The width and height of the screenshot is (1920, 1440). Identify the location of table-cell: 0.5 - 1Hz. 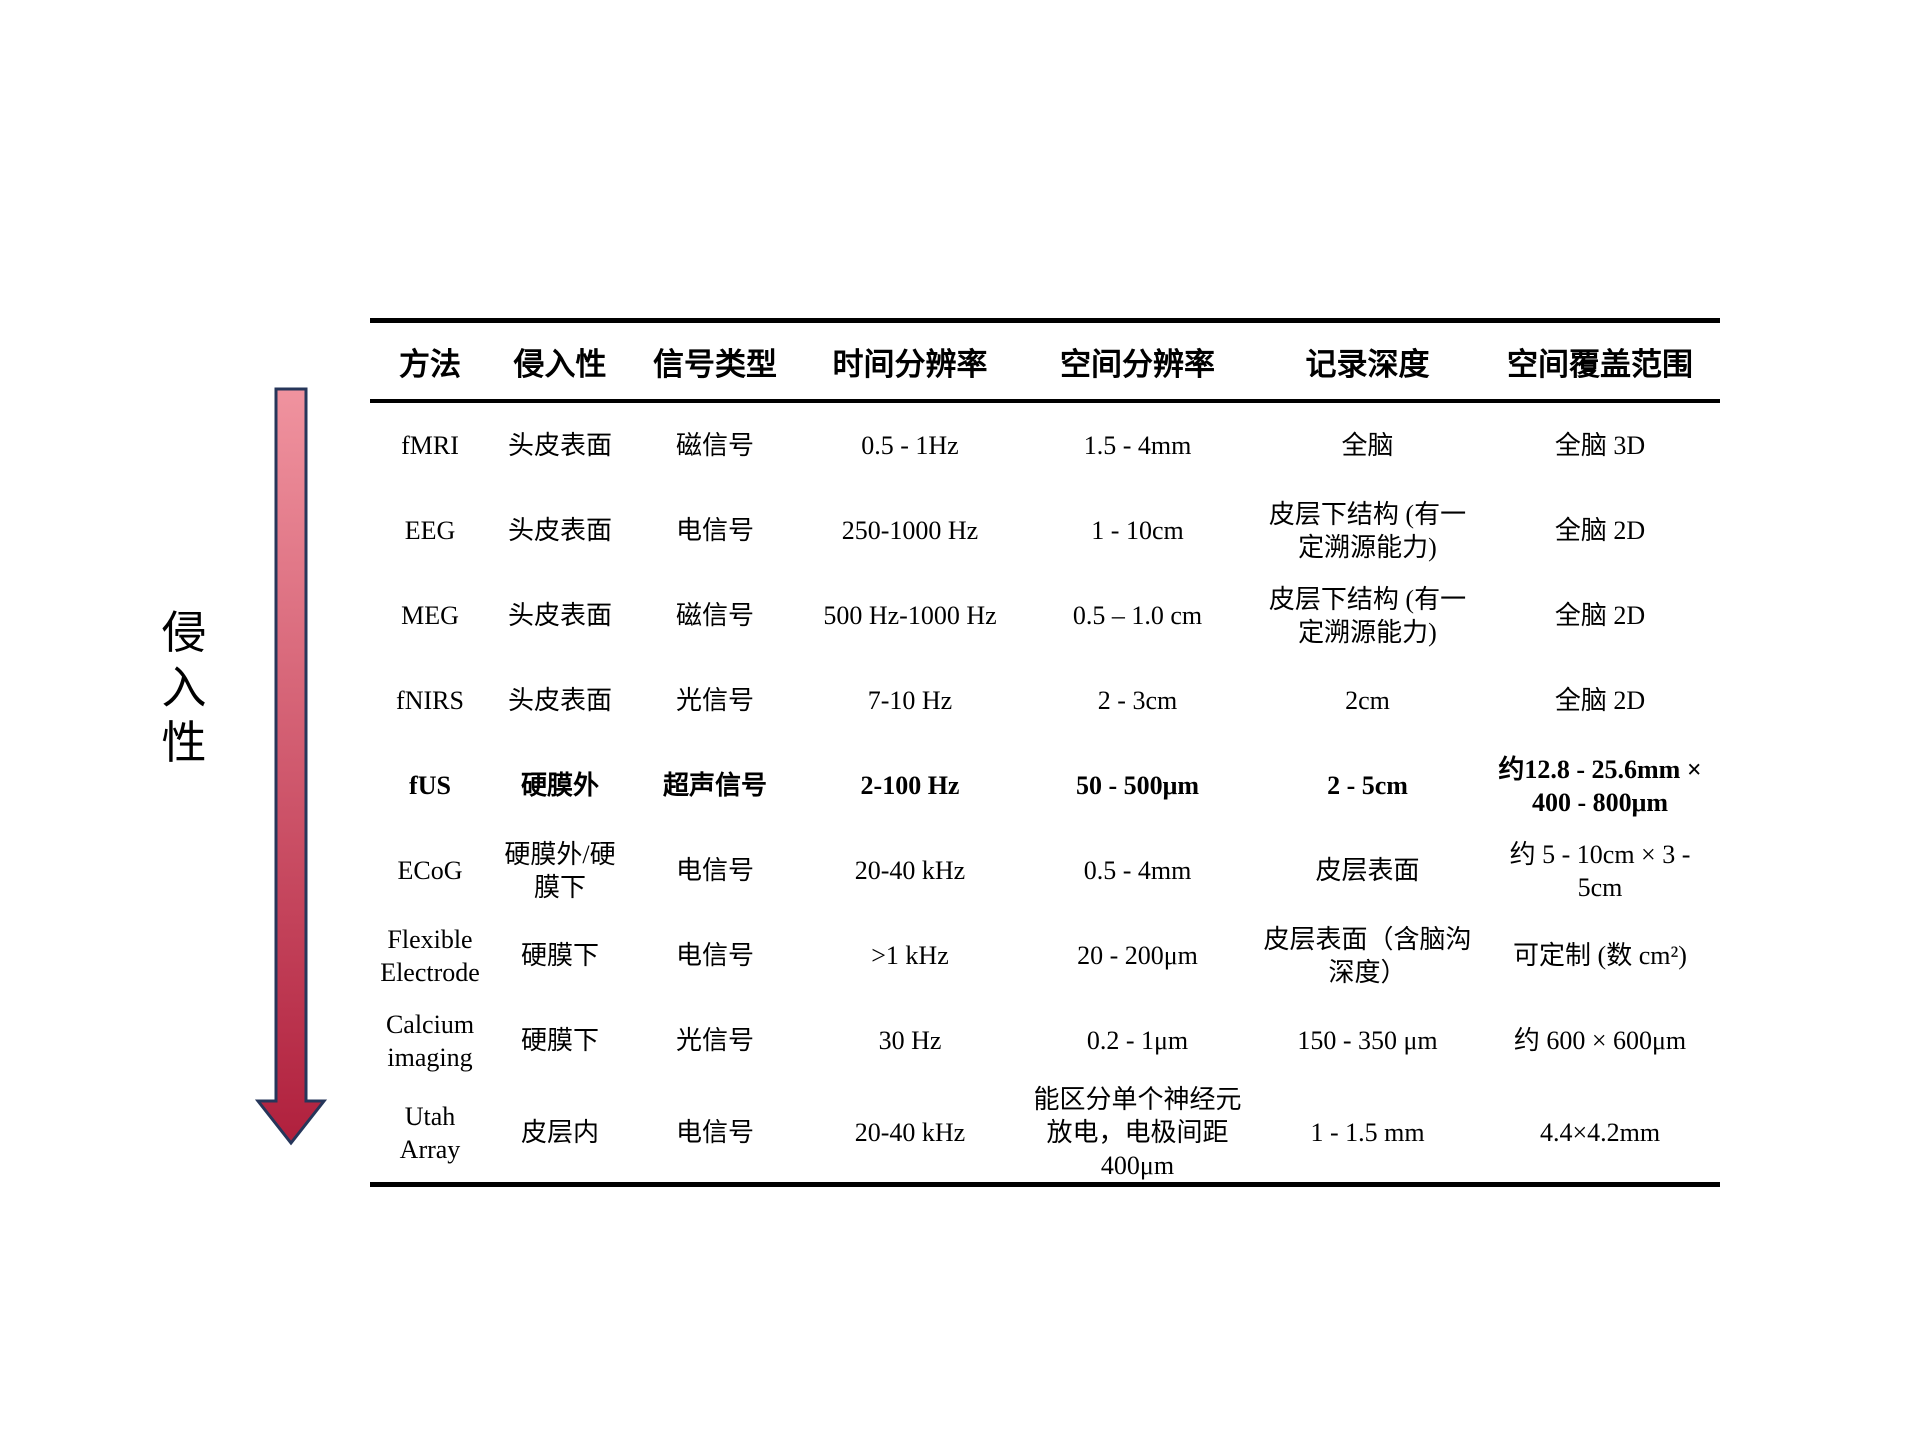
(910, 445).